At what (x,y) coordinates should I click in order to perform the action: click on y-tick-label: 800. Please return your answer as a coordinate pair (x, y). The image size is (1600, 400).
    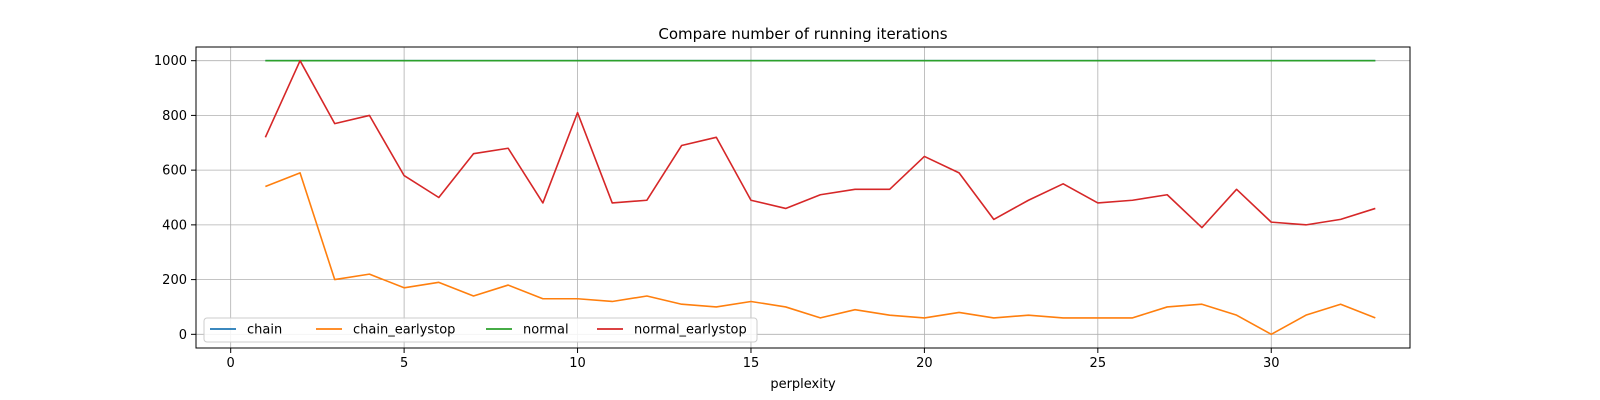
    Looking at the image, I should click on (174, 116).